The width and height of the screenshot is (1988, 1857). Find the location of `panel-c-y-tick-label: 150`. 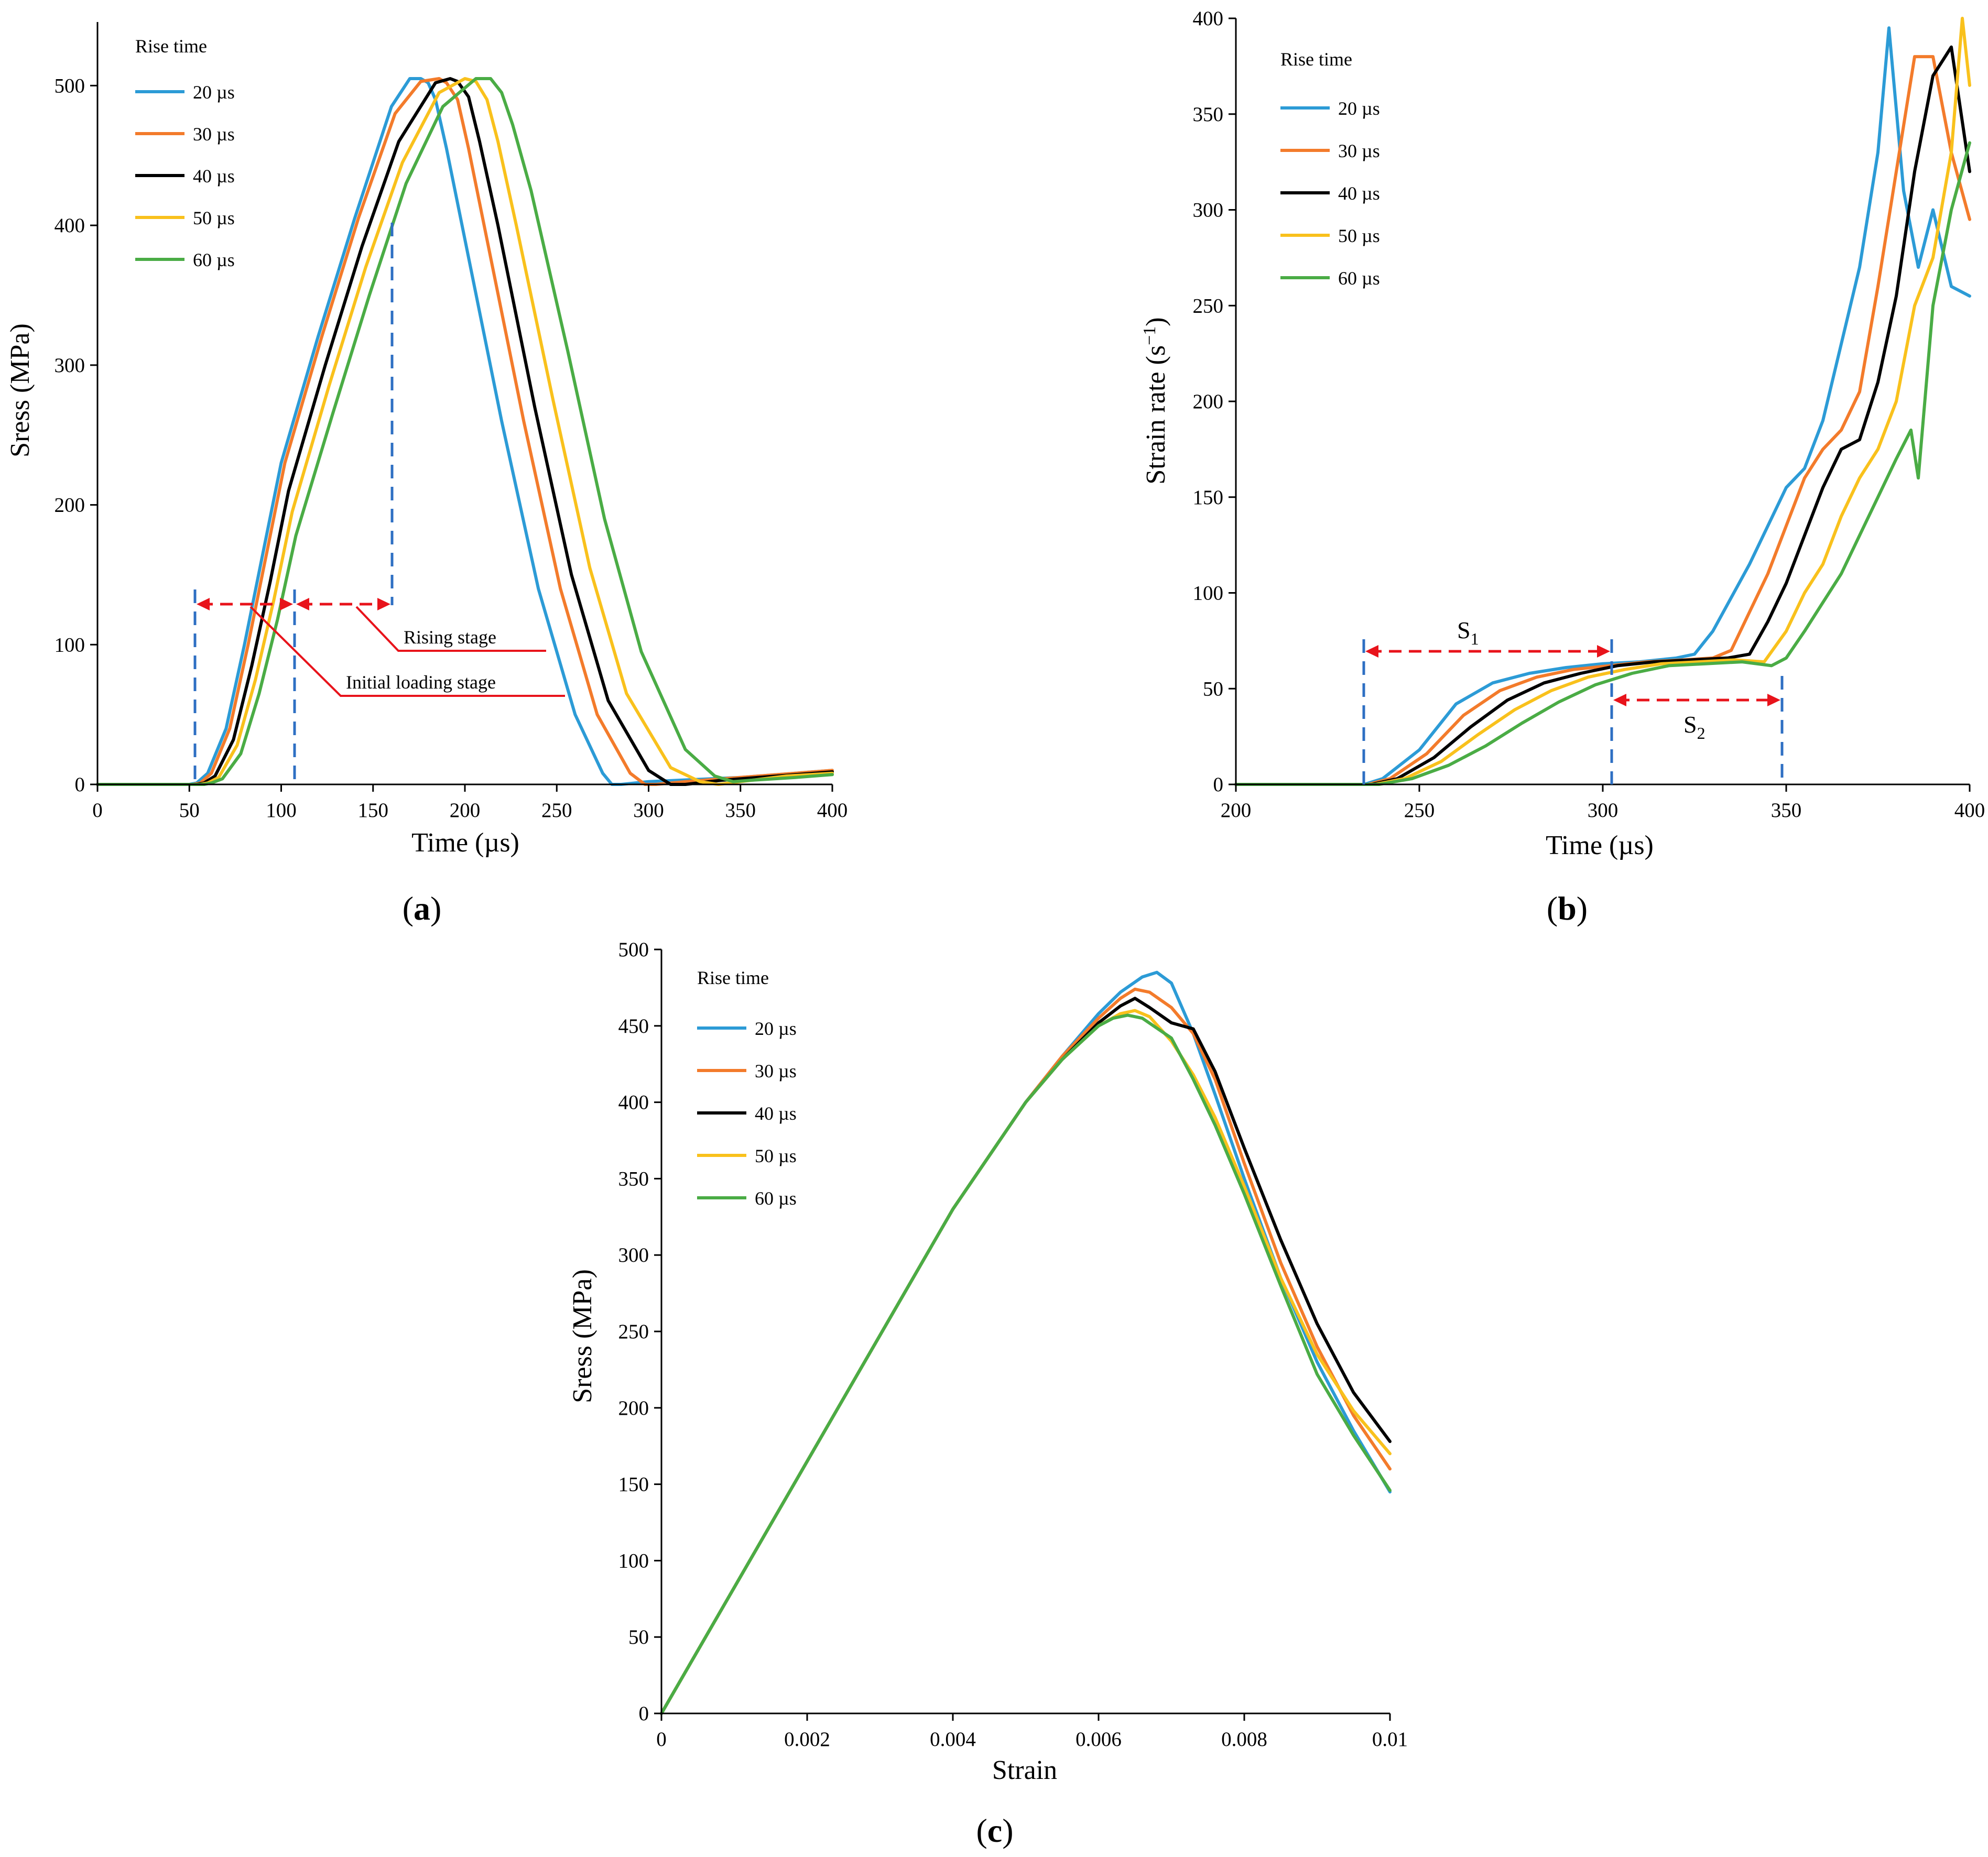

panel-c-y-tick-label: 150 is located at coordinates (634, 1484).